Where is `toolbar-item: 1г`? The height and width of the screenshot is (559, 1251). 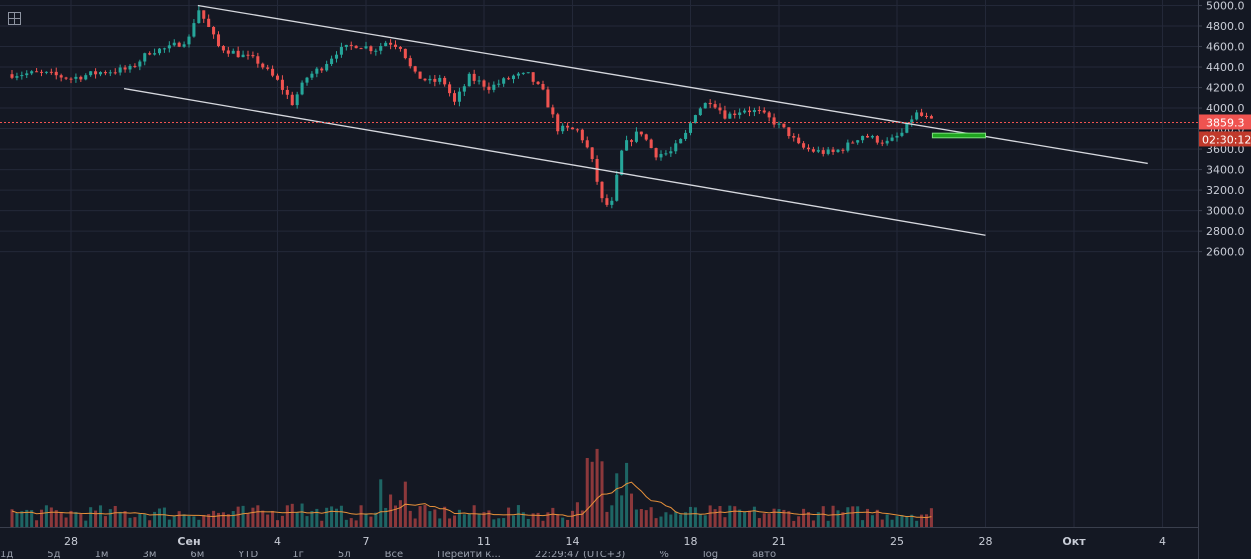 toolbar-item: 1г is located at coordinates (298, 555).